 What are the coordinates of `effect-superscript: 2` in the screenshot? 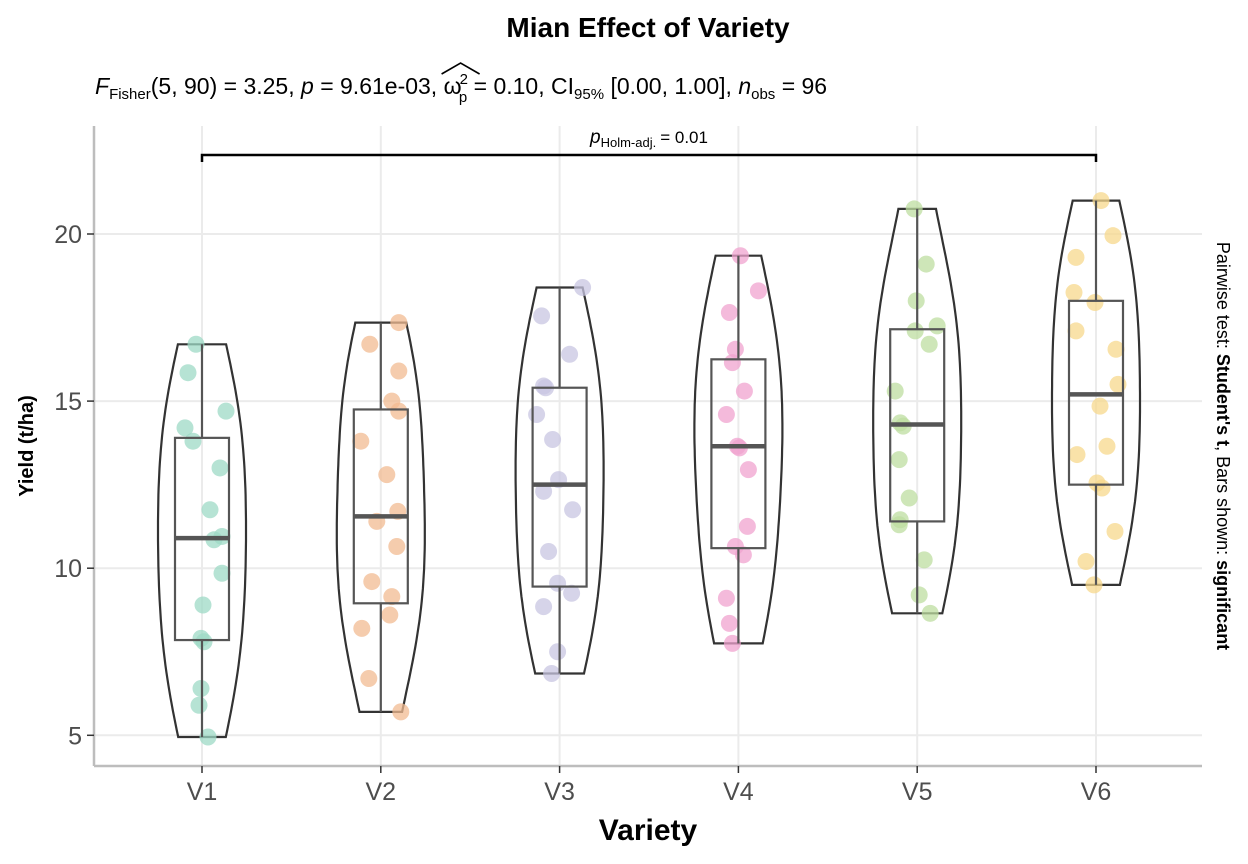 It's located at (464, 79).